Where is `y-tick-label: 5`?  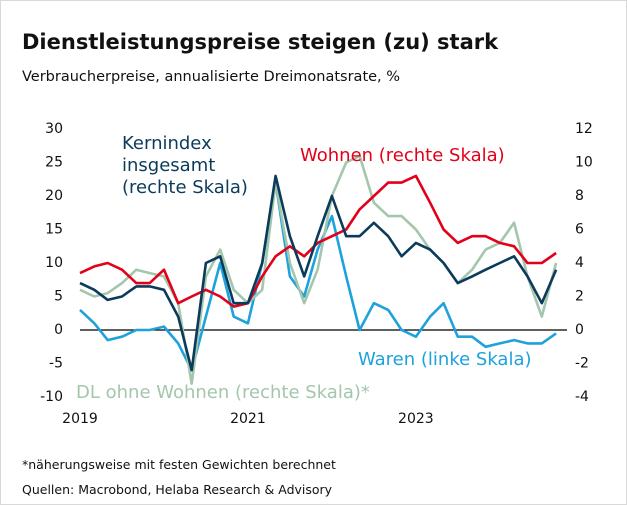
y-tick-label: 5 is located at coordinates (58, 297).